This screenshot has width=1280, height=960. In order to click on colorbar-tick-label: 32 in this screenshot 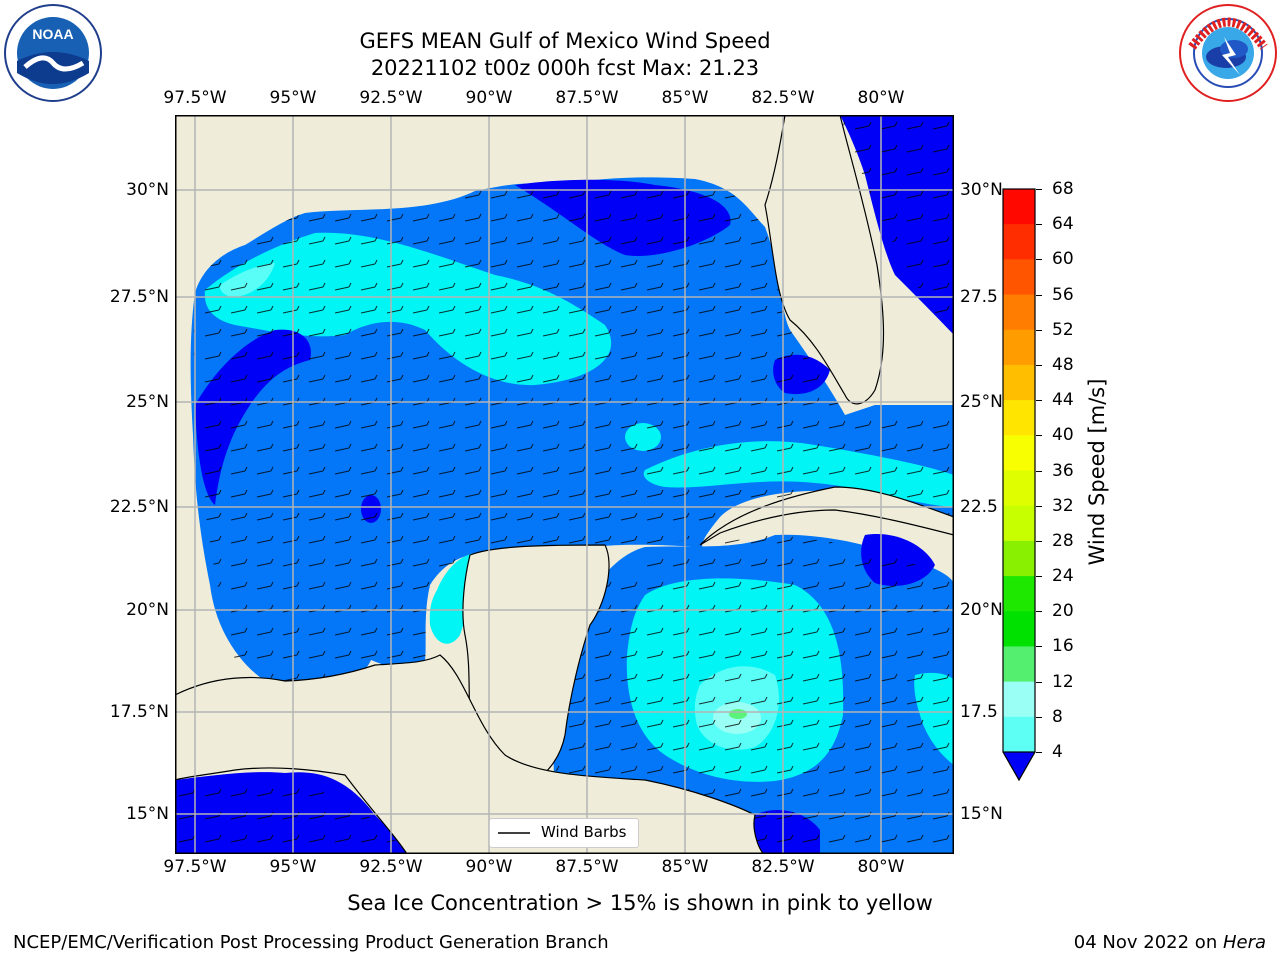, I will do `click(1063, 505)`.